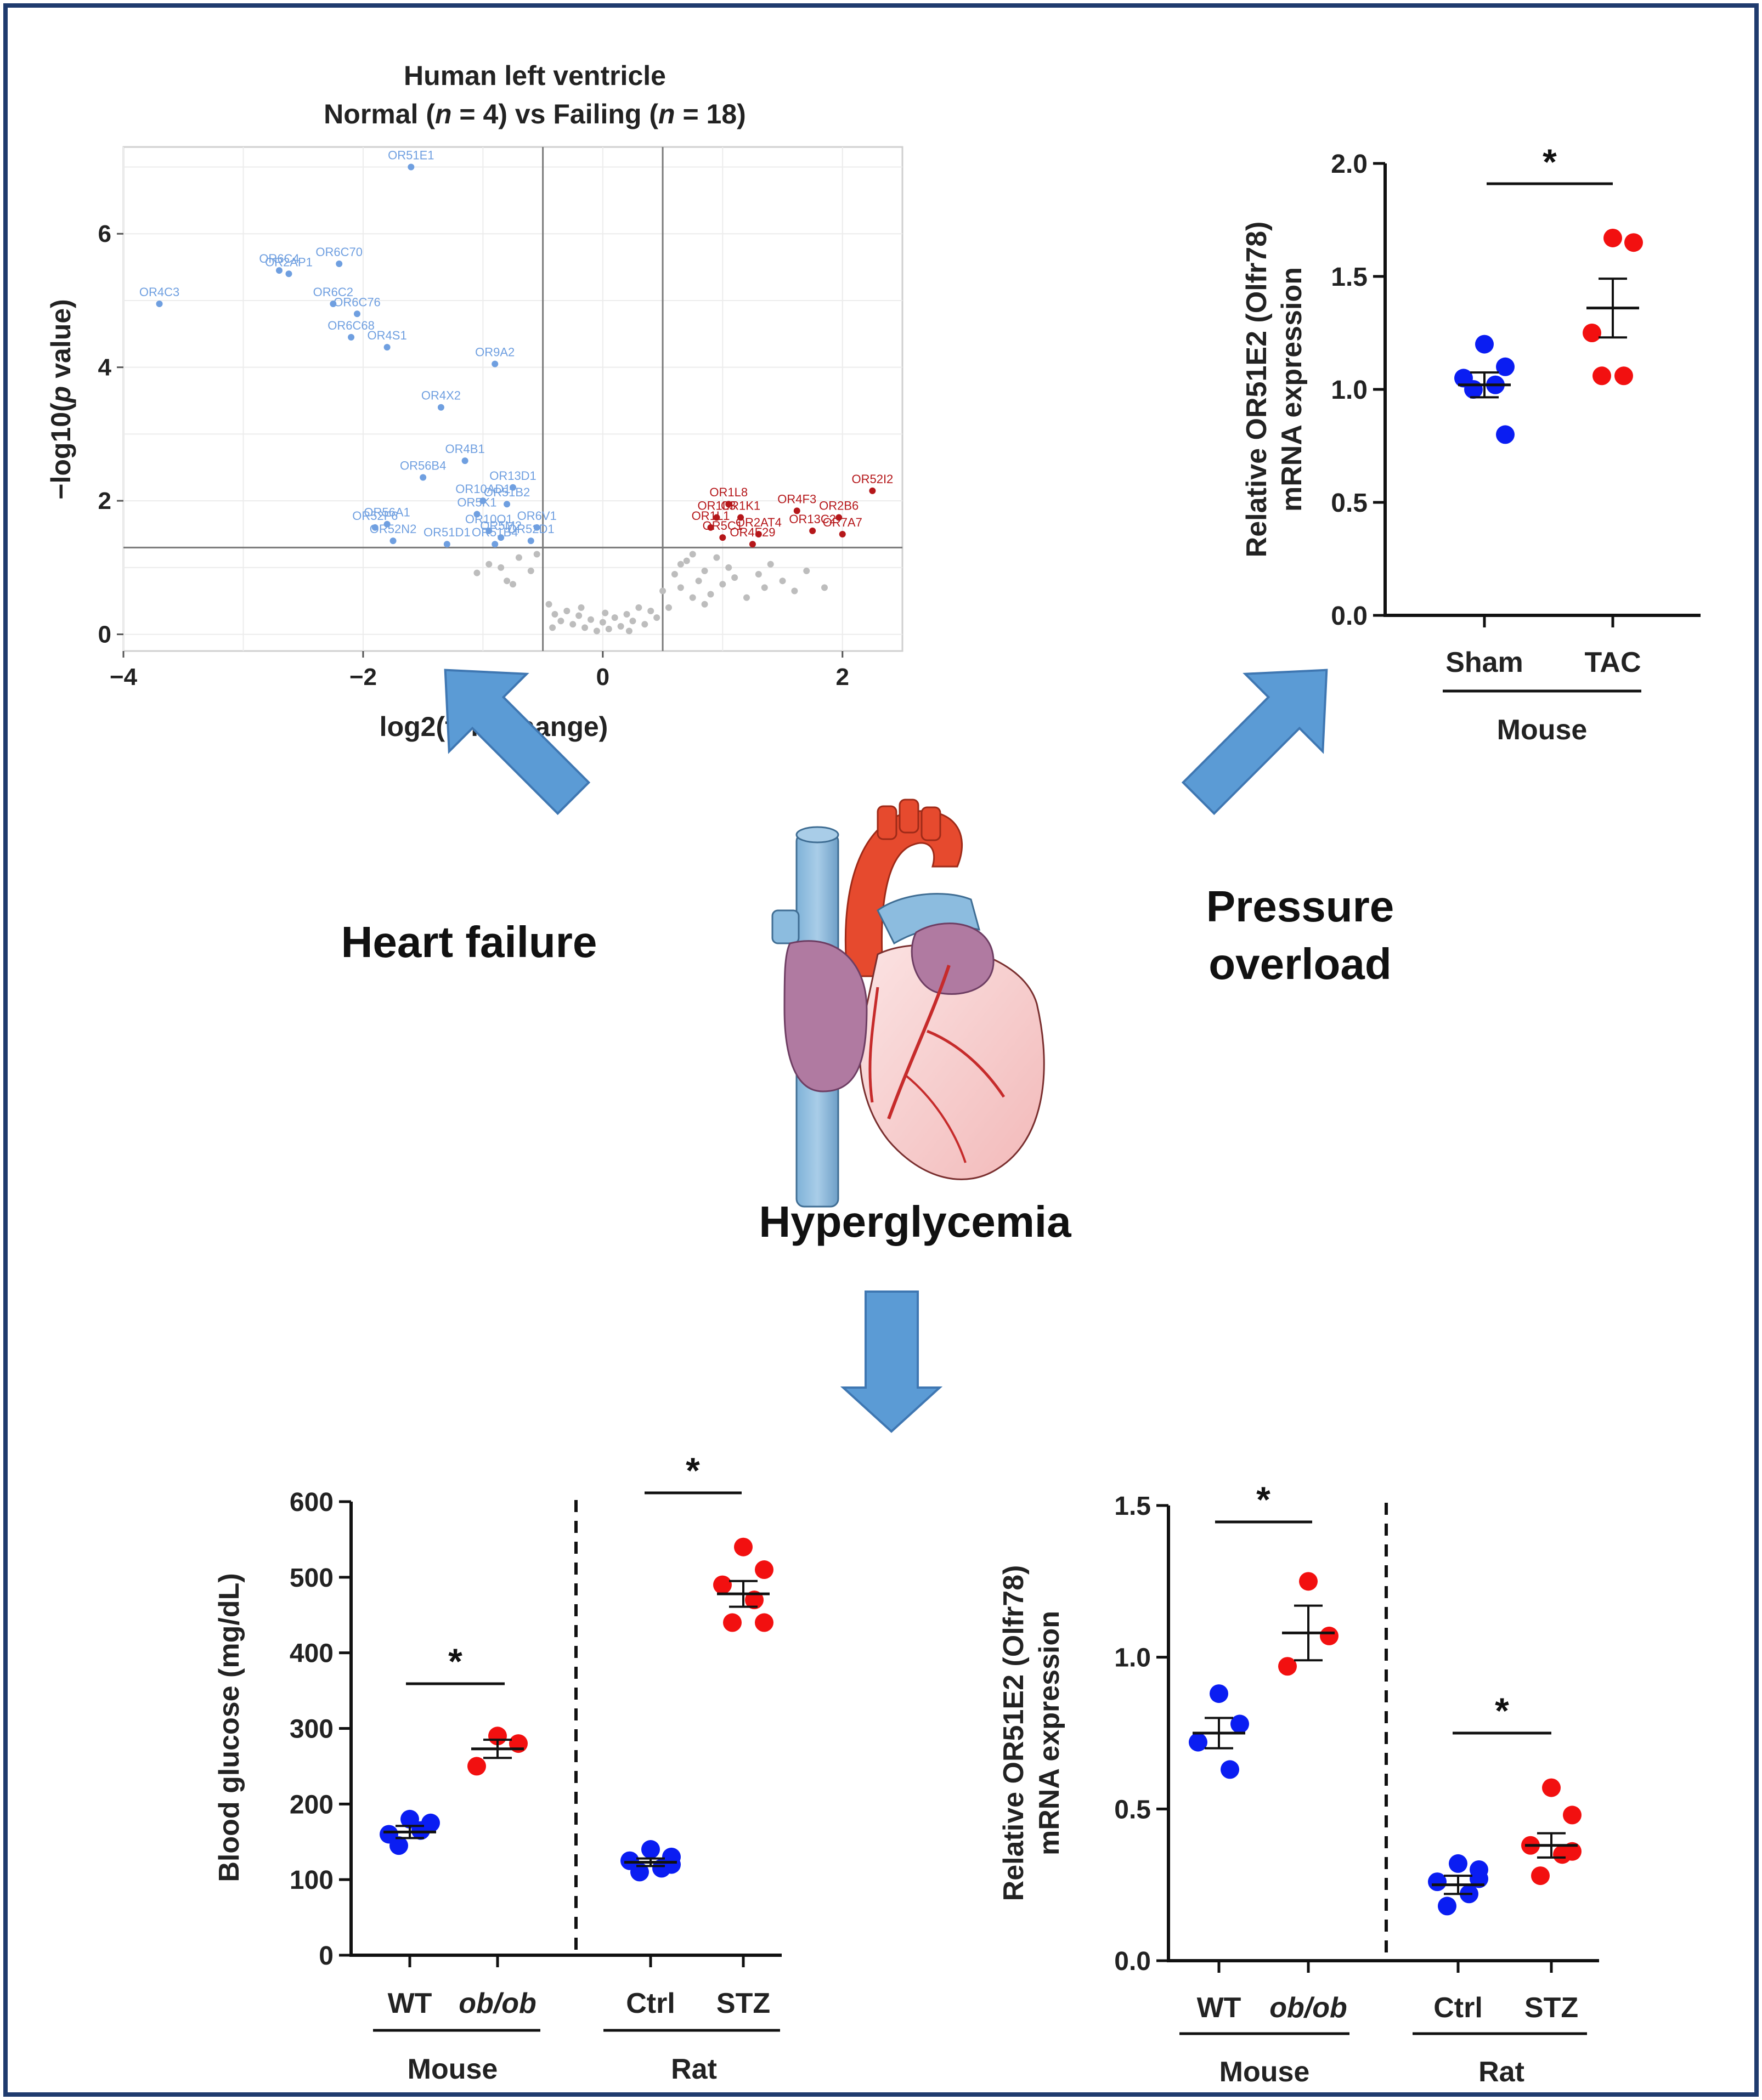  Describe the element at coordinates (1308, 2008) in the screenshot. I see `olfr-group-label-obob: ob/ob` at that location.